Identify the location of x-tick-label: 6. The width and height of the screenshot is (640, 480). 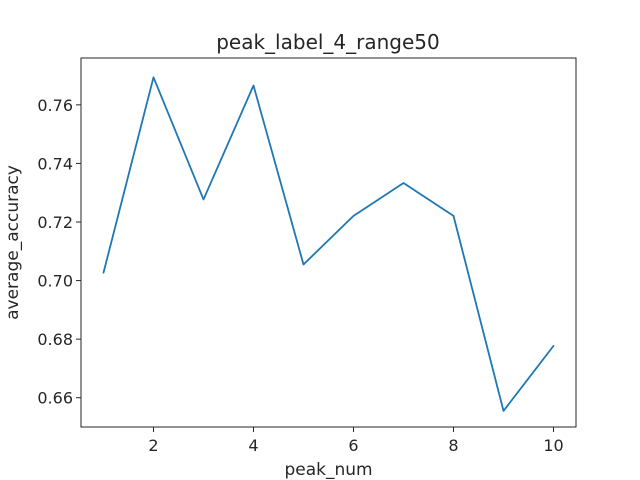
(353, 445).